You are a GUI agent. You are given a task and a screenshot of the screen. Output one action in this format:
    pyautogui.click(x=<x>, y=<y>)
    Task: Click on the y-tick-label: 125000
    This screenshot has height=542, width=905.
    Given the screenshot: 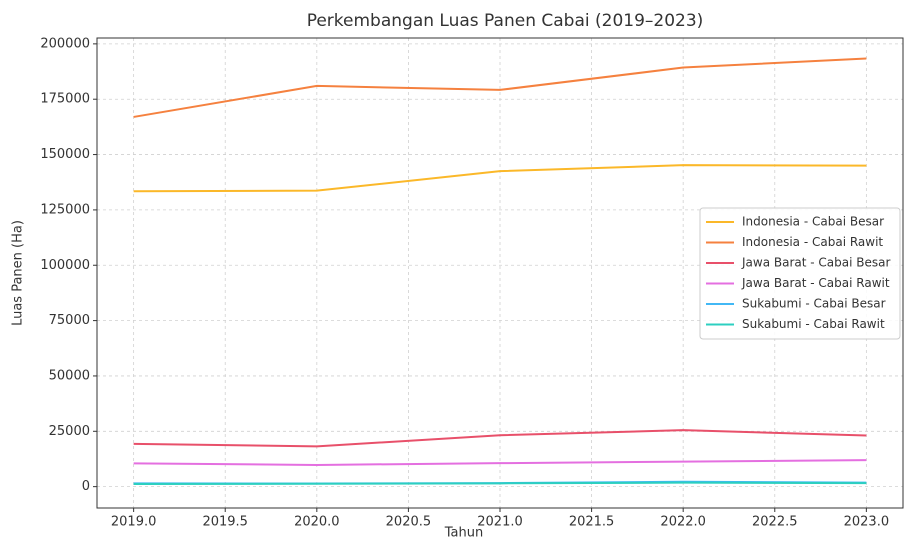 What is the action you would take?
    pyautogui.click(x=65, y=209)
    